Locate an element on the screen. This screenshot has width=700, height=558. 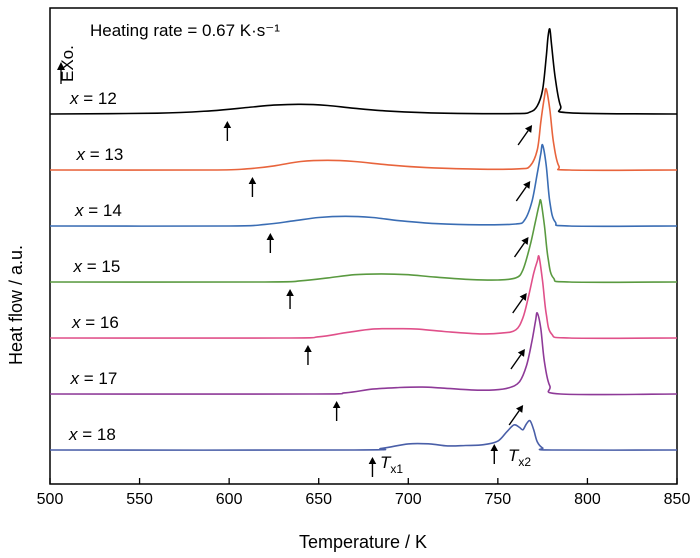
x-tick-label-850: 850 is located at coordinates (677, 499).